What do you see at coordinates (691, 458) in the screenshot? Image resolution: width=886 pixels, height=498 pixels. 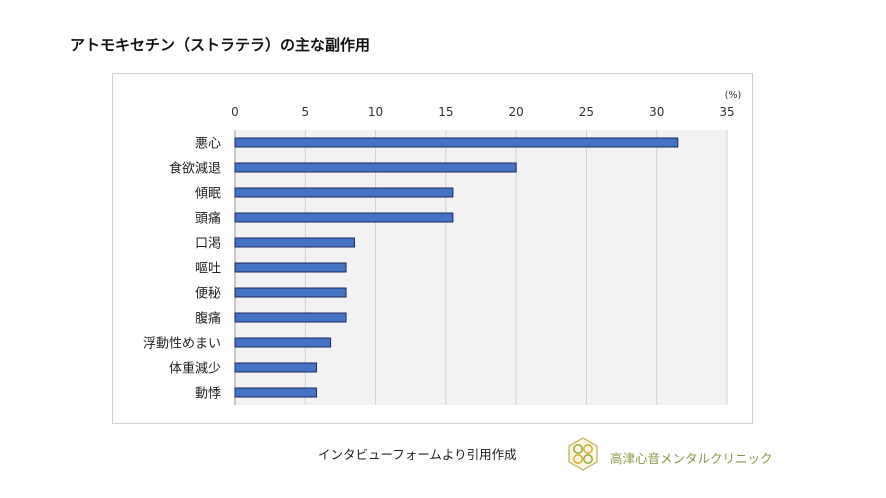 I see `clinic-name: 高津心音メンタルクリニック` at bounding box center [691, 458].